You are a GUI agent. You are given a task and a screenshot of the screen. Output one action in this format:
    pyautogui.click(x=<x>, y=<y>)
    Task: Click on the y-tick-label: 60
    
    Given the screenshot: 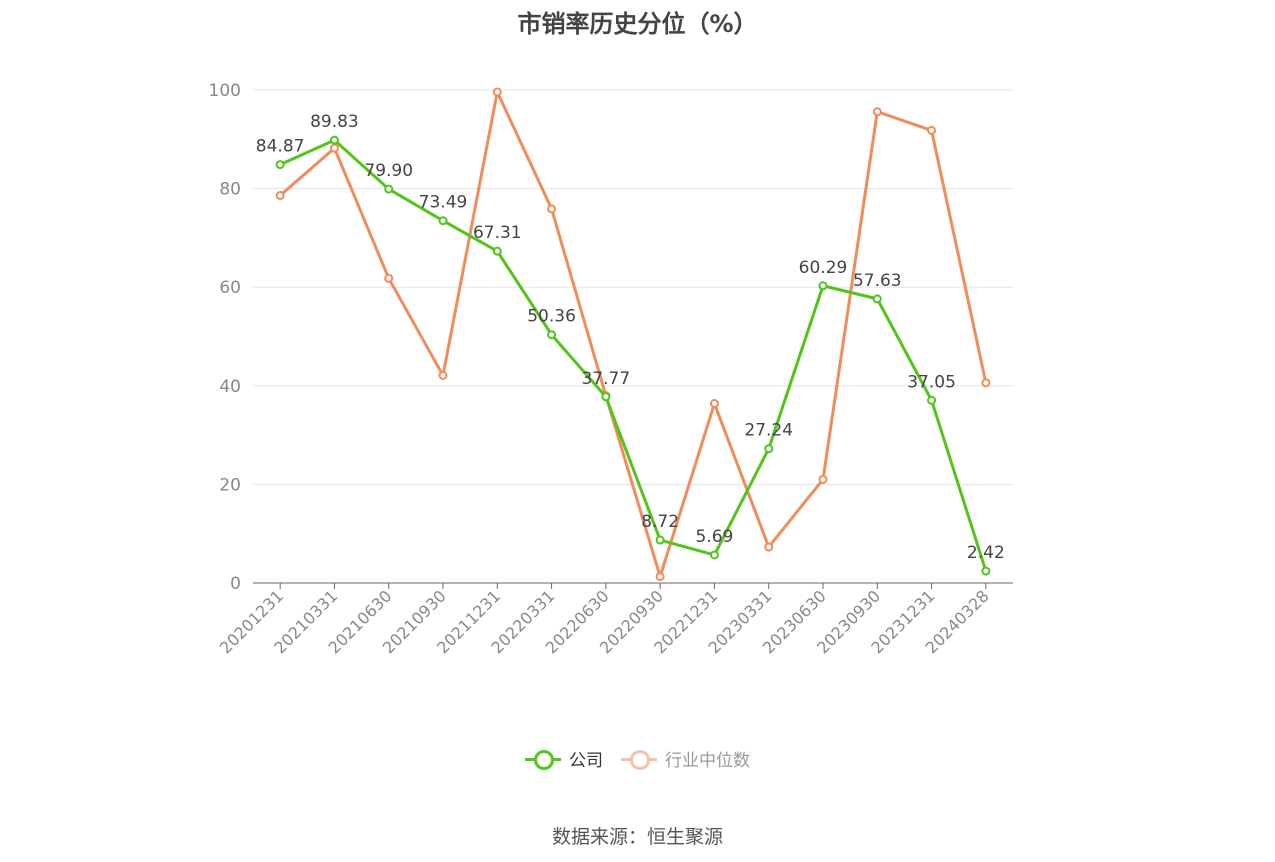 What is the action you would take?
    pyautogui.click(x=230, y=288)
    